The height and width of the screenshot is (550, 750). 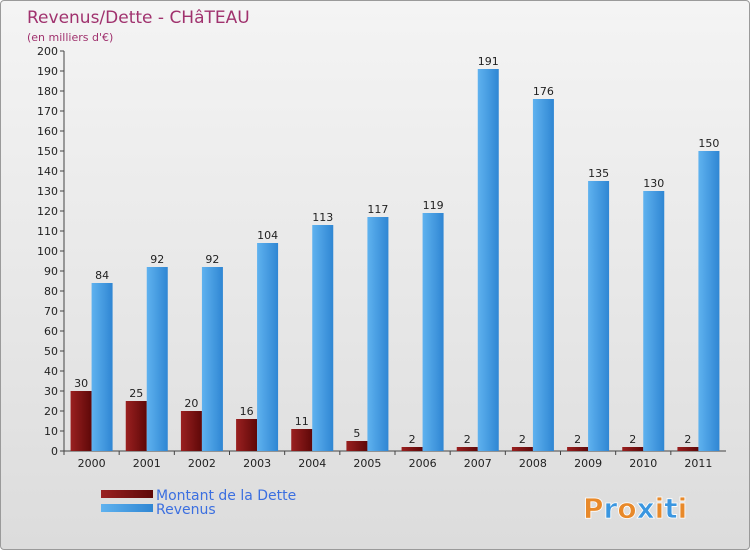 What do you see at coordinates (138, 18) in the screenshot?
I see `chart-title: Revenus/Dette - CHâTEAU` at bounding box center [138, 18].